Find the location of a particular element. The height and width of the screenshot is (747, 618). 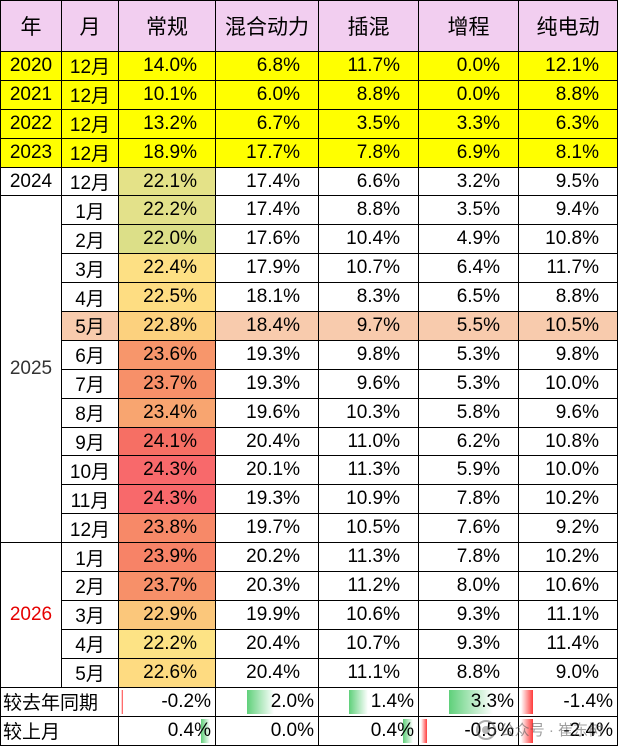

value-cell: 22.9% is located at coordinates (167, 614).